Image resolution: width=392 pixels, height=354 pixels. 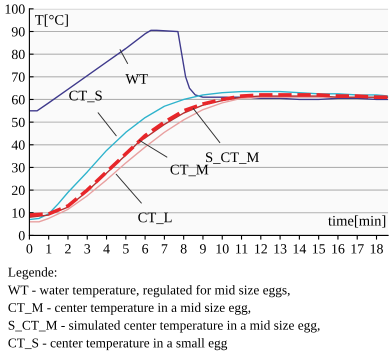 I want to click on x-tick-label: 1, so click(x=49, y=249).